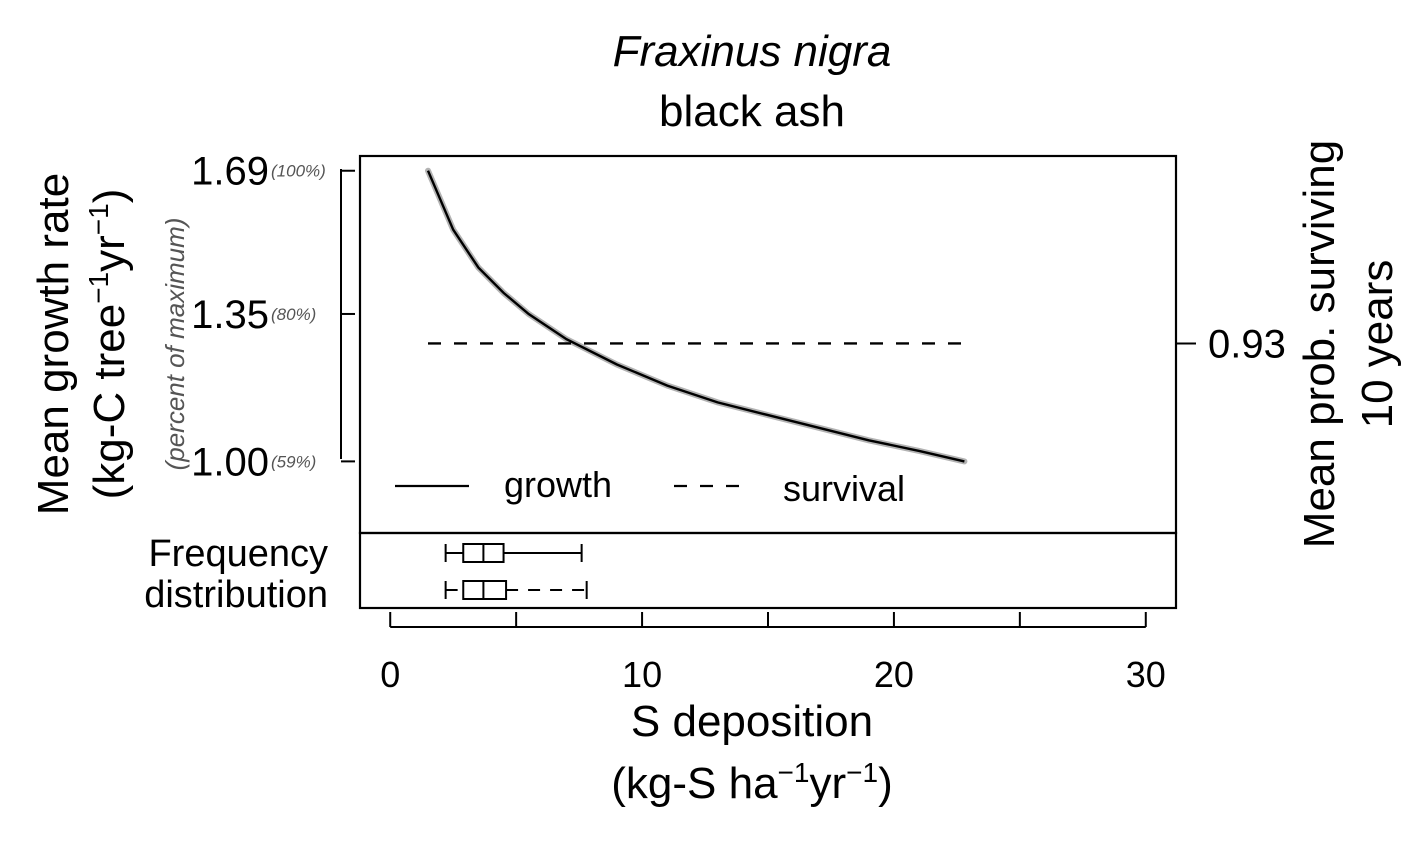  I want to click on y-tick-label-2: 1.00, so click(230, 462).